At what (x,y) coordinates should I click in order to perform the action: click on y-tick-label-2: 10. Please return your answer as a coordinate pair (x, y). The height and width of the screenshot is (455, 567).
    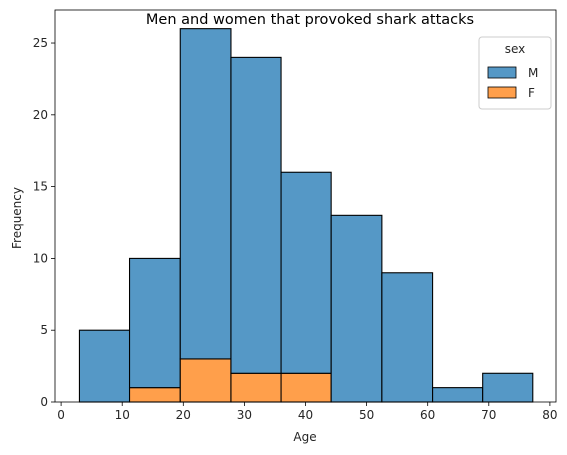
    Looking at the image, I should click on (40, 258).